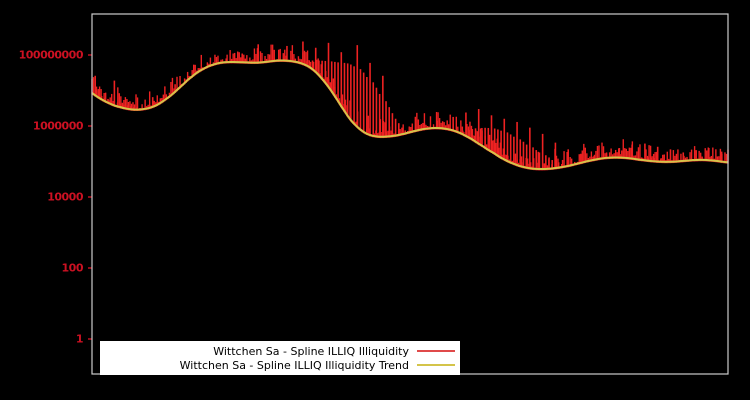 This screenshot has height=400, width=750. Describe the element at coordinates (65, 197) in the screenshot. I see `y-axis-tick-label: 10000` at that location.